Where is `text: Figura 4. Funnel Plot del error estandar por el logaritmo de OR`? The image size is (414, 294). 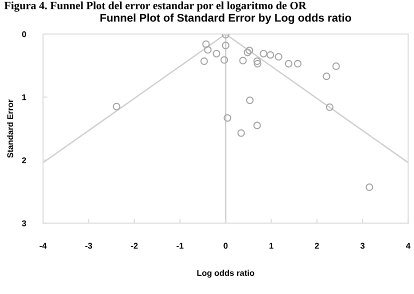
text: Figura 4. Funnel Plot del error estandar por el logaritmo de OR is located at coordinates (155, 6).